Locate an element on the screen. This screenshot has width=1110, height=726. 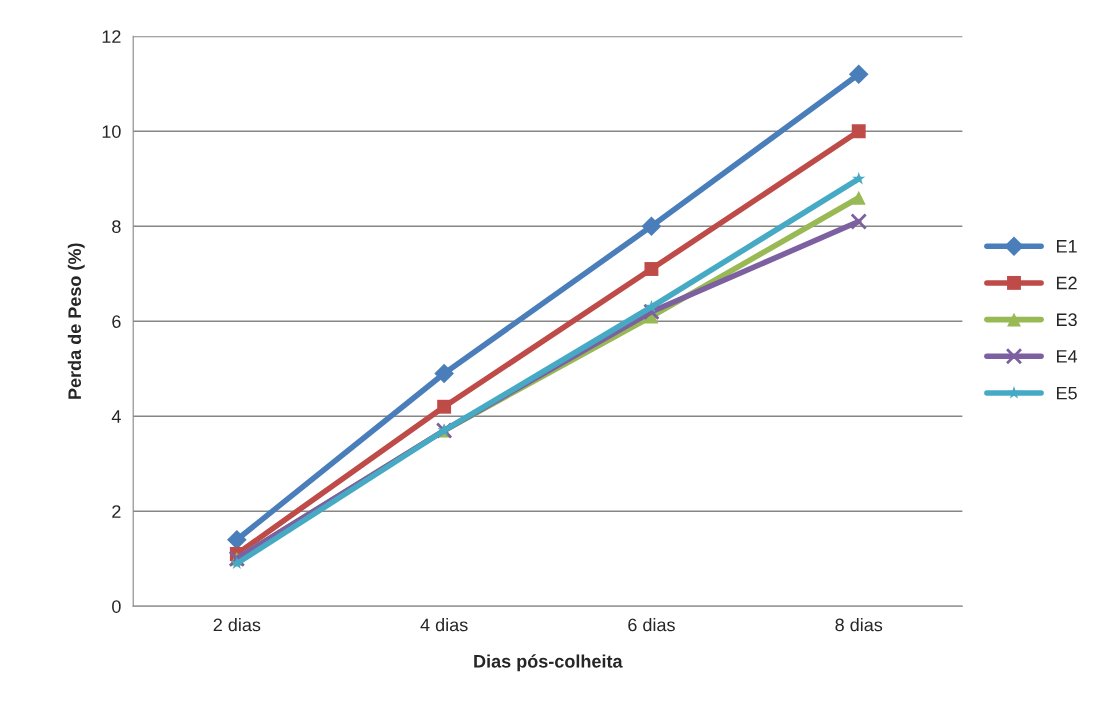
legend-label: E2 is located at coordinates (1067, 283).